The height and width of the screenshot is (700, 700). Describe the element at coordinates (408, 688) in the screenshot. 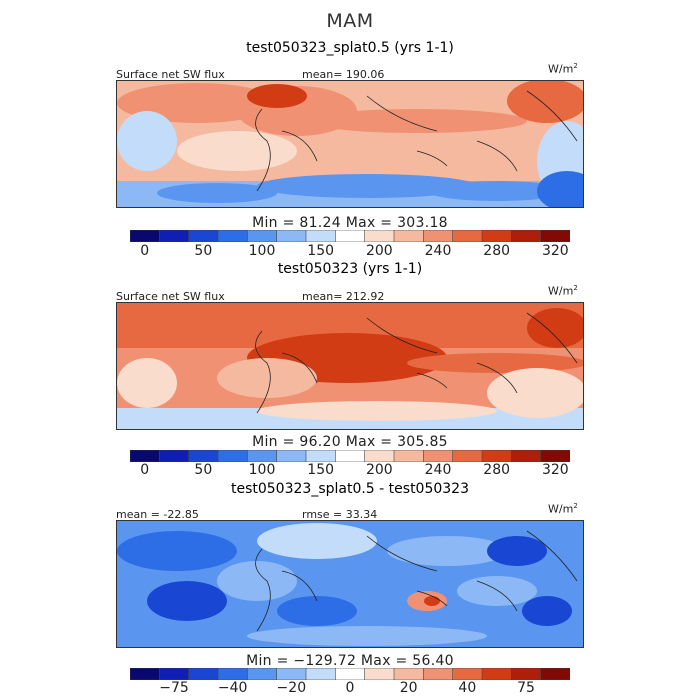

I see `colorbar-tick-label: 20` at that location.